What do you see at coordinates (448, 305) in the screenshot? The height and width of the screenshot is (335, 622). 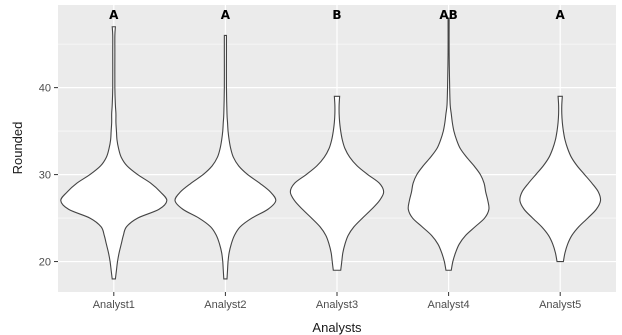 I see `x-tick-label: Analyst4` at bounding box center [448, 305].